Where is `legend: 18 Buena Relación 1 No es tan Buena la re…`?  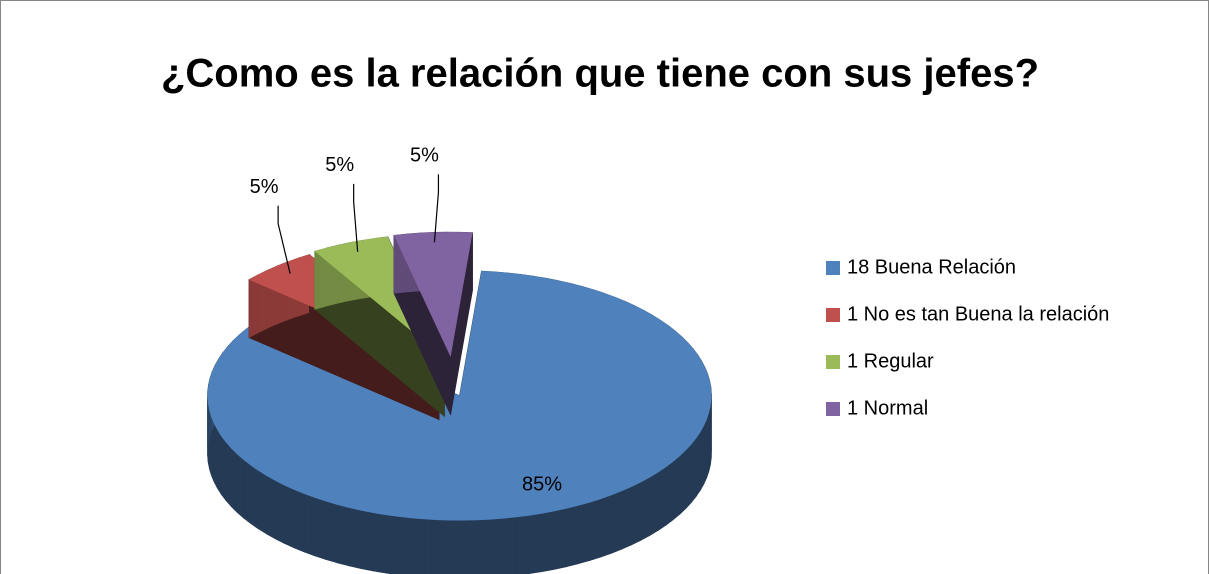
legend: 18 Buena Relación 1 No es tan Buena la re… is located at coordinates (967, 337).